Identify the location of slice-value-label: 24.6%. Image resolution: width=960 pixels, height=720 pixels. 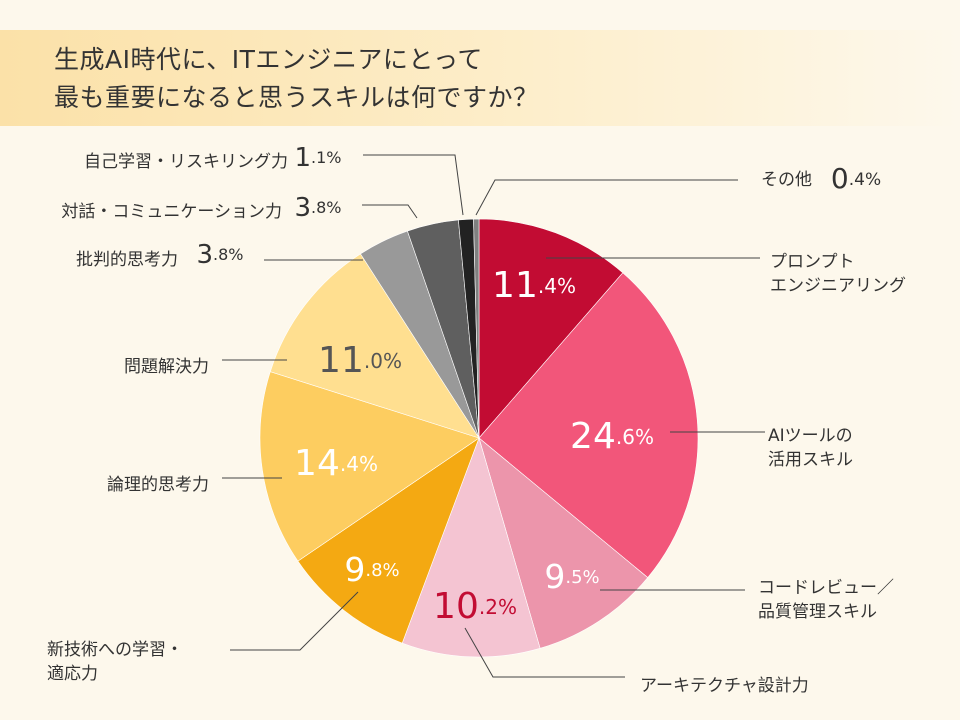
(612, 436).